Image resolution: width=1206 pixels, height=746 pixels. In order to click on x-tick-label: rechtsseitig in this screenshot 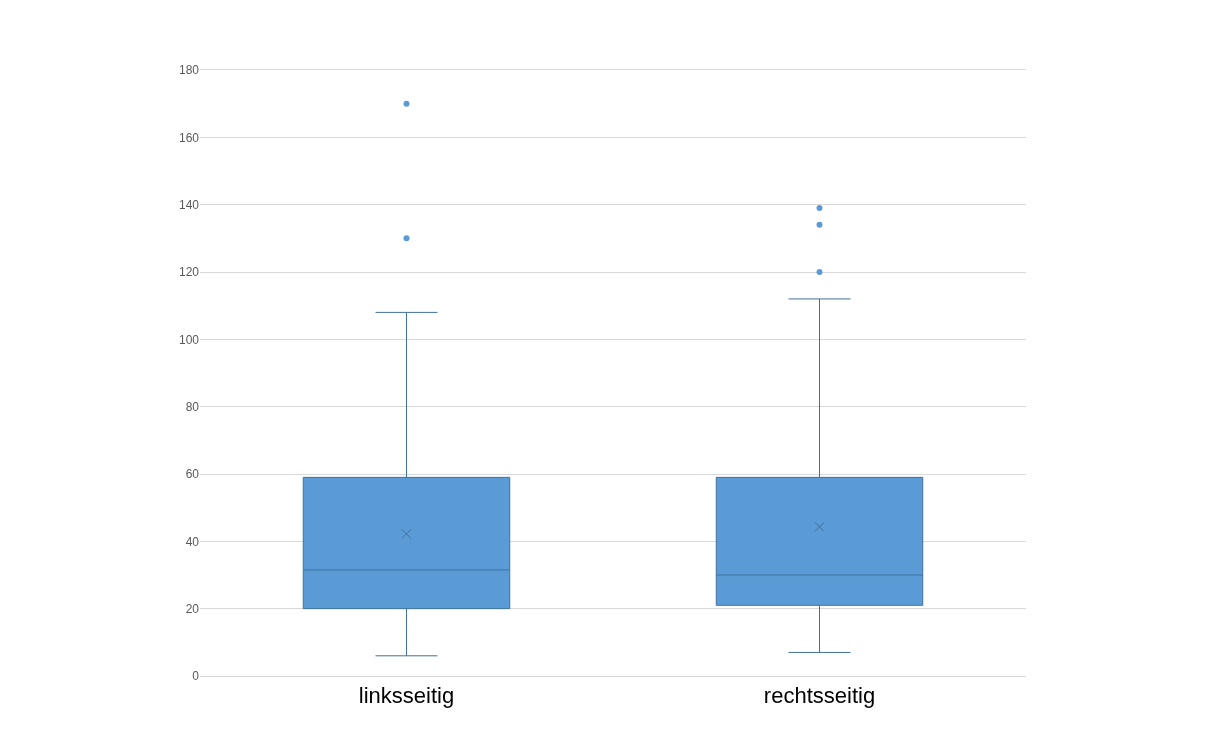, I will do `click(819, 696)`.